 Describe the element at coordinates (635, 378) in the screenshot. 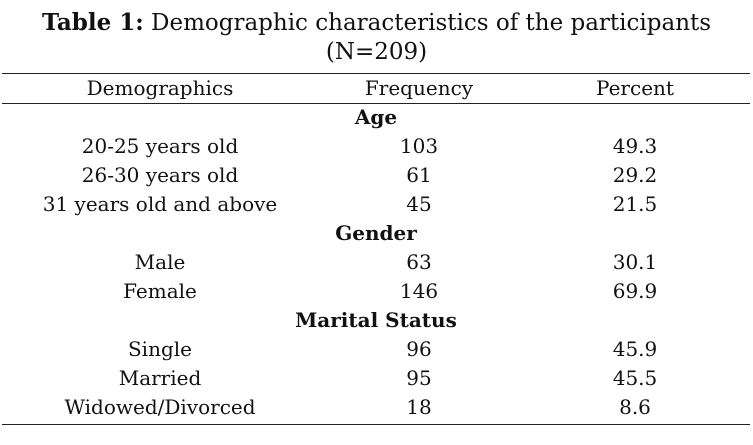

I see `row-percent: 45.5` at that location.